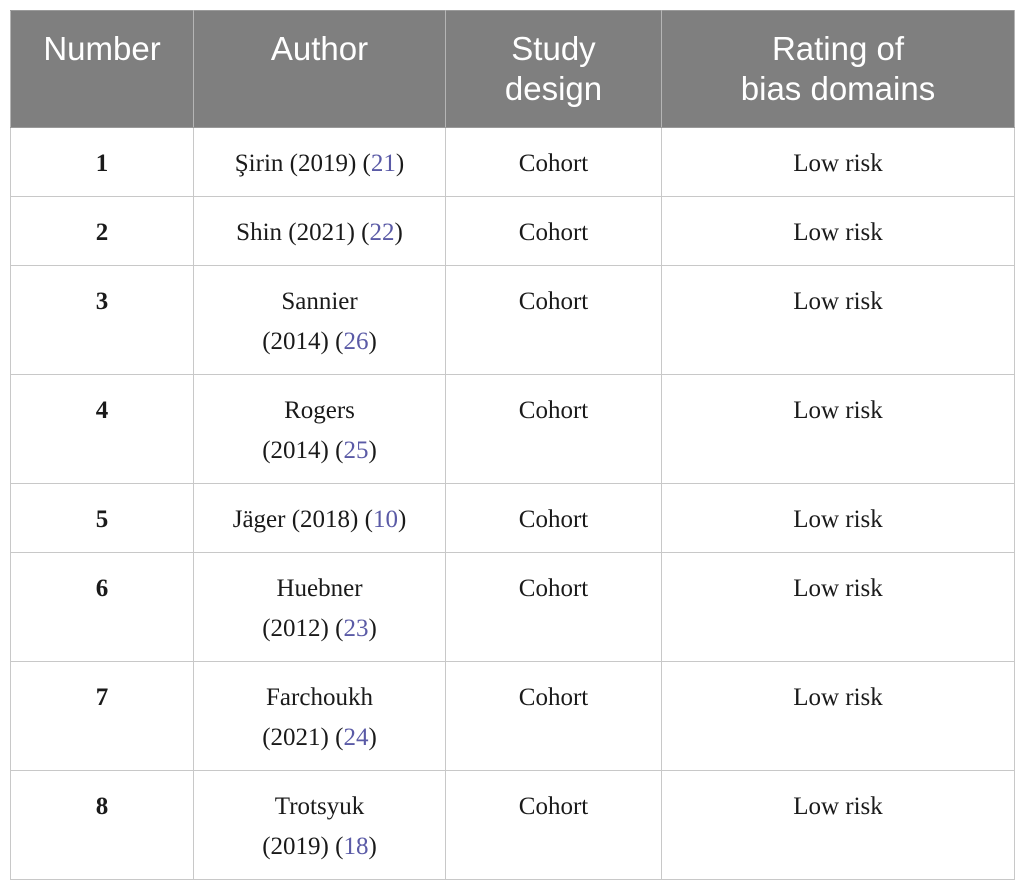 The height and width of the screenshot is (889, 1025). What do you see at coordinates (303, 232) in the screenshot?
I see `author-name: Shin (2021) (` at bounding box center [303, 232].